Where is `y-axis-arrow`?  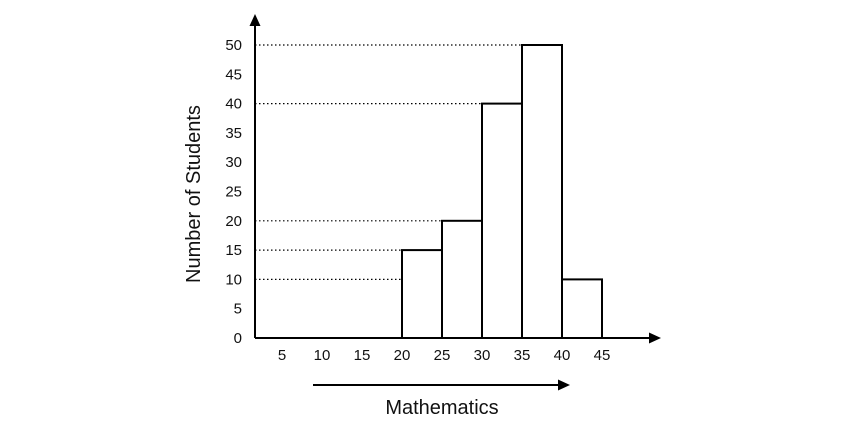 y-axis-arrow is located at coordinates (255, 20).